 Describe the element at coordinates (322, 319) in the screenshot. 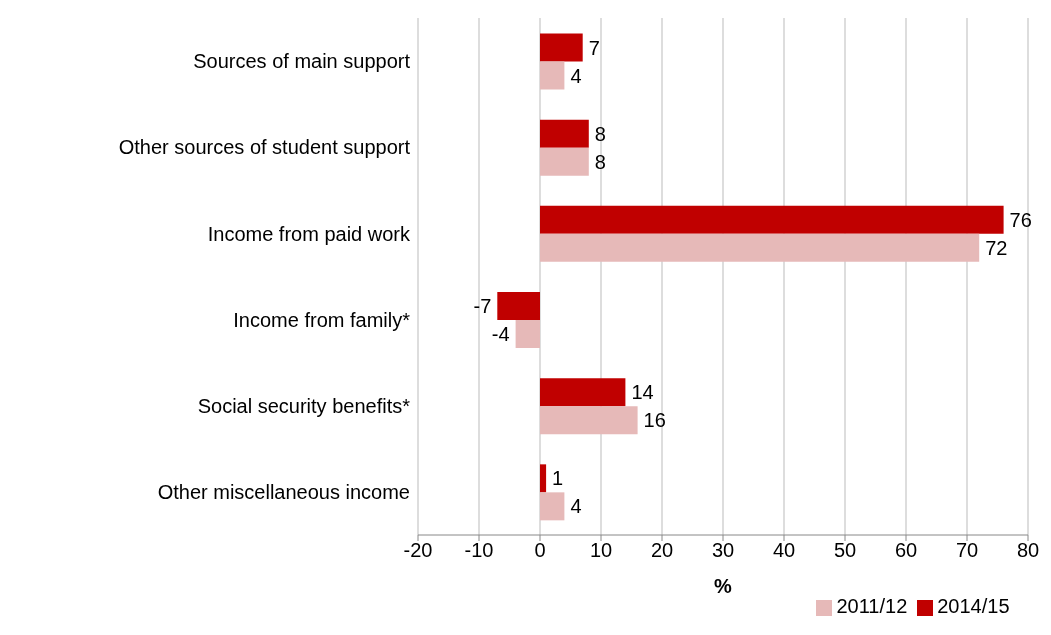

I see `y-tick-label: Income from family*` at that location.